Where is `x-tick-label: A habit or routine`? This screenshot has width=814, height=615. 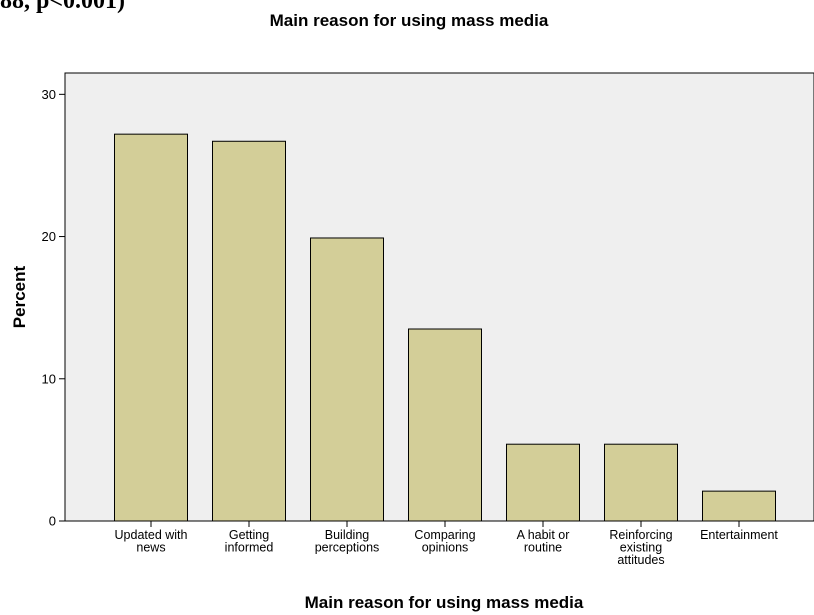 x-tick-label: A habit or routine is located at coordinates (543, 541).